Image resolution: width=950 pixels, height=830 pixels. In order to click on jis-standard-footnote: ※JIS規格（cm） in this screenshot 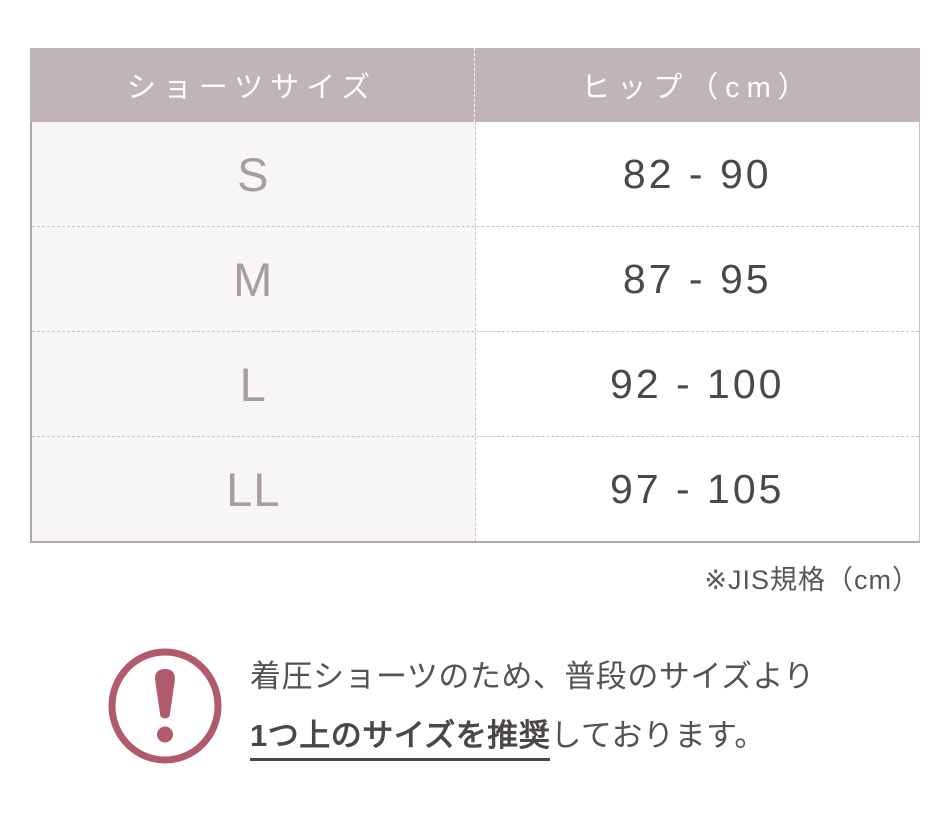, I will do `click(812, 580)`.